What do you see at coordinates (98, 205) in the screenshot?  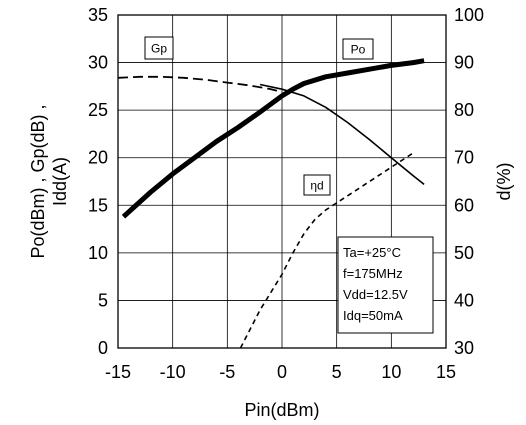 I see `y-left-tick-label: 15` at bounding box center [98, 205].